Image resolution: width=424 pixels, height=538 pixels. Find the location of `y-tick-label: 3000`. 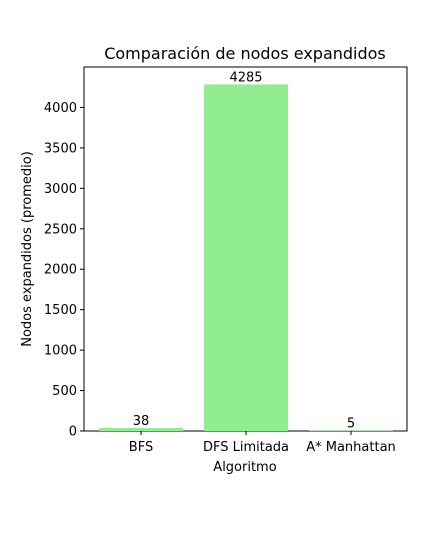

y-tick-label: 3000 is located at coordinates (60, 189).